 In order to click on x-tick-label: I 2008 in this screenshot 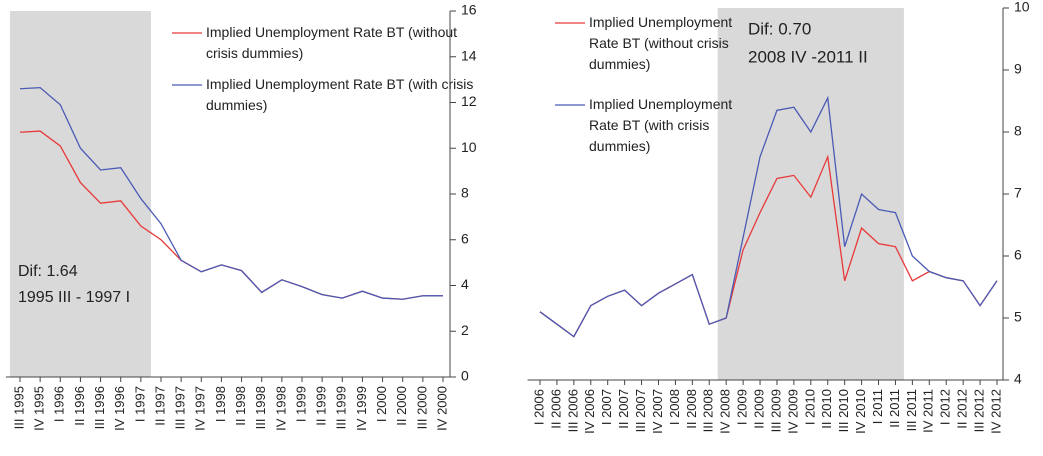, I will do `click(674, 407)`.